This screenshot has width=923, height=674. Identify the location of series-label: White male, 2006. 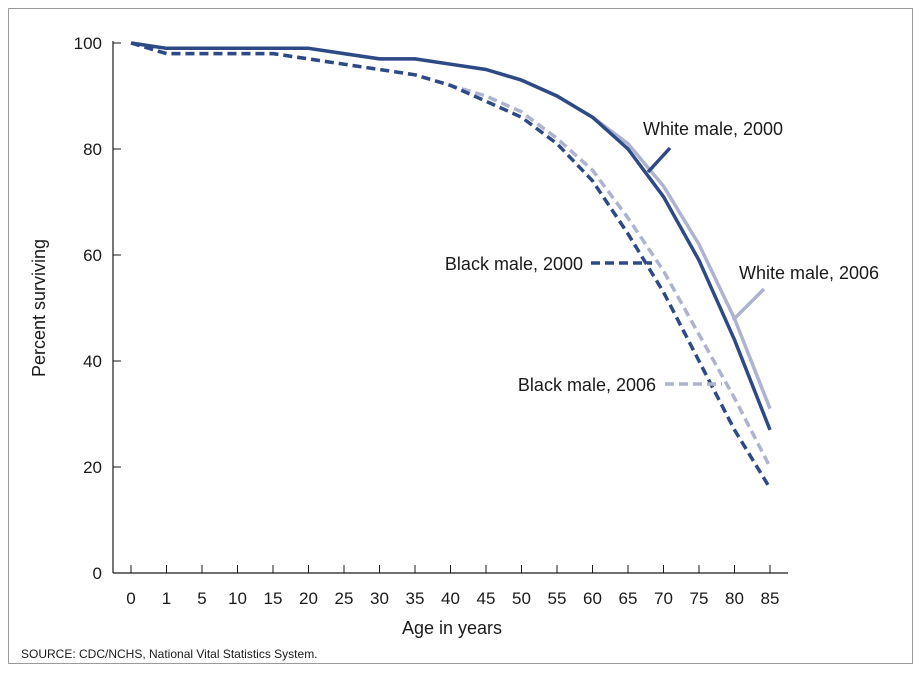
(809, 273).